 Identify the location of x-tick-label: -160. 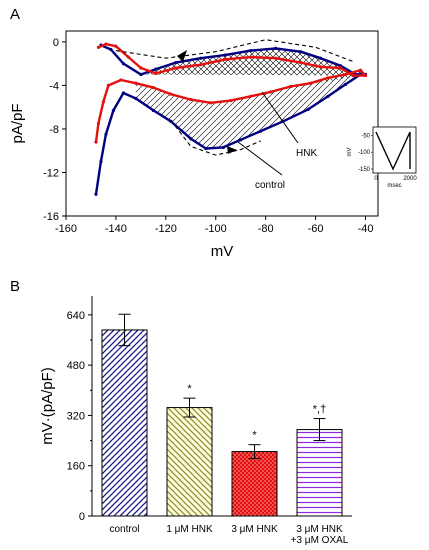
(66, 229).